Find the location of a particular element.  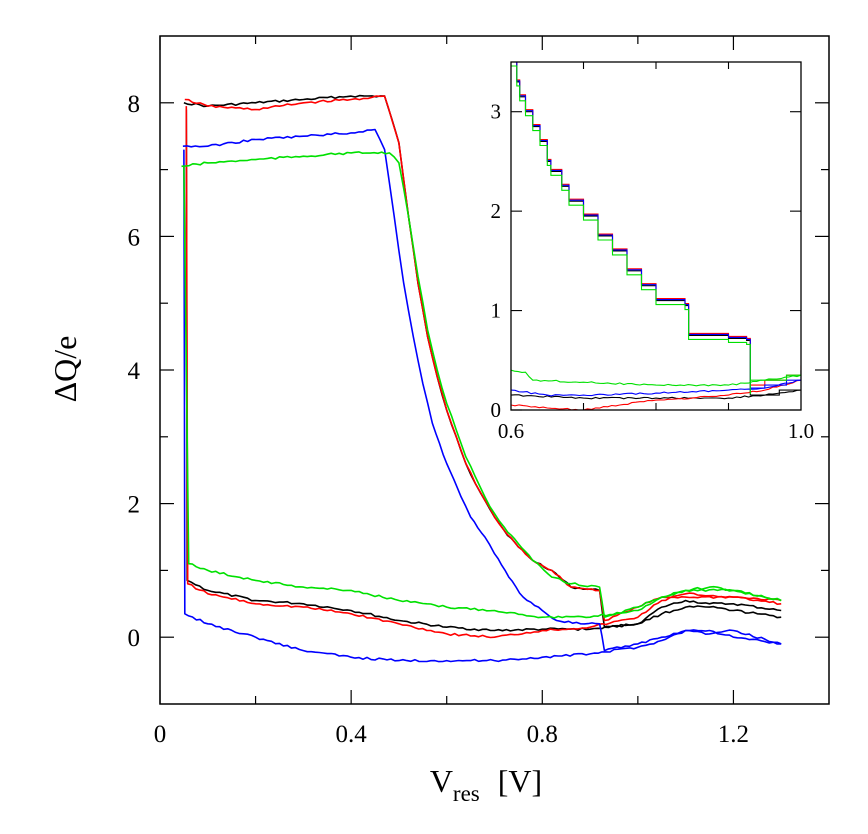

y-tick-label: 8 is located at coordinates (134, 104).